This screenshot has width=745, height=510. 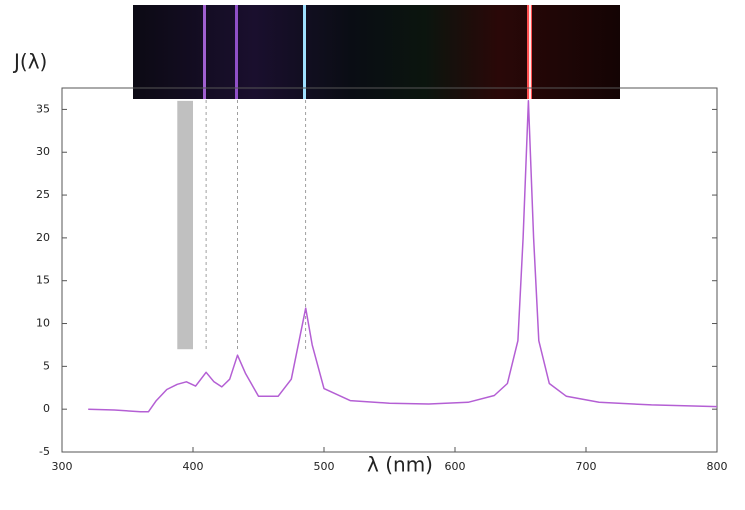 What do you see at coordinates (324, 466) in the screenshot?
I see `x-tick-label: 500` at bounding box center [324, 466].